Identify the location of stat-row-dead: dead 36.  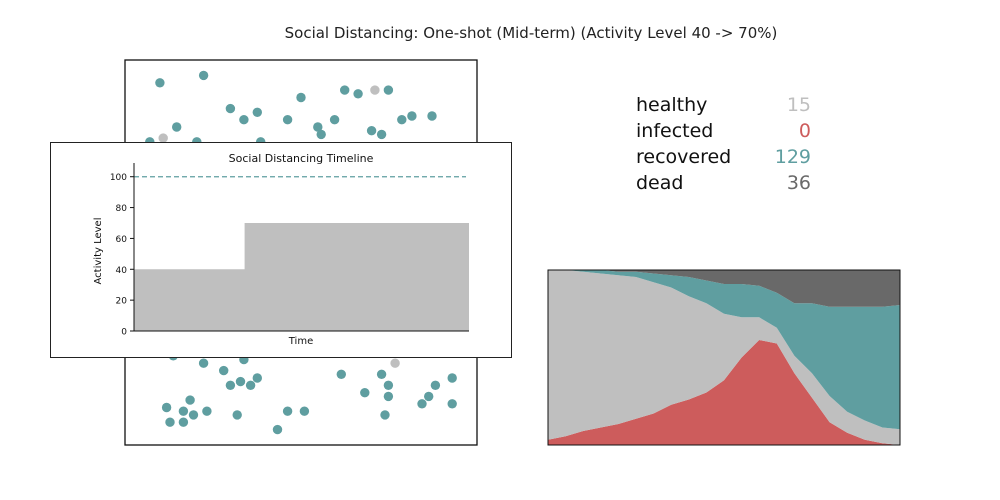
(726, 185).